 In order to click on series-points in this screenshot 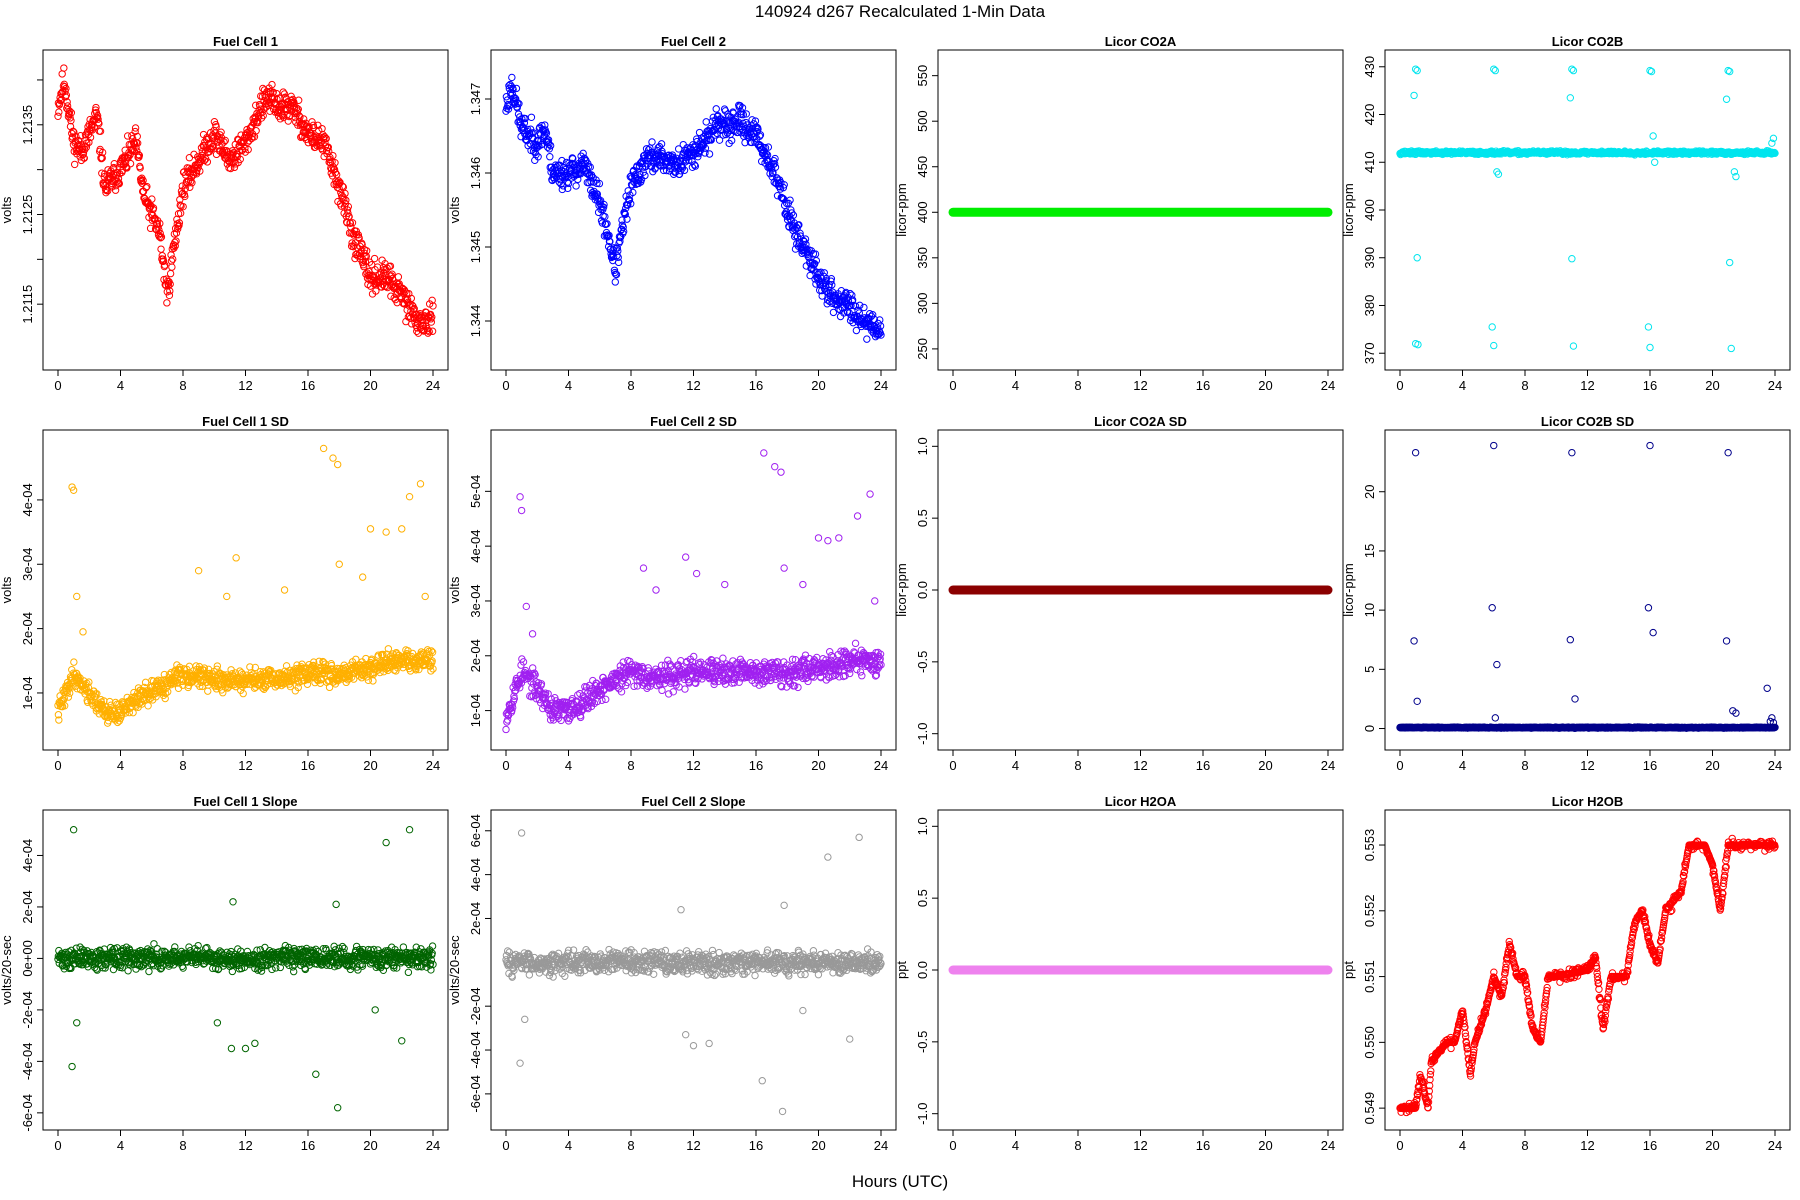, I will do `click(245, 585)`.